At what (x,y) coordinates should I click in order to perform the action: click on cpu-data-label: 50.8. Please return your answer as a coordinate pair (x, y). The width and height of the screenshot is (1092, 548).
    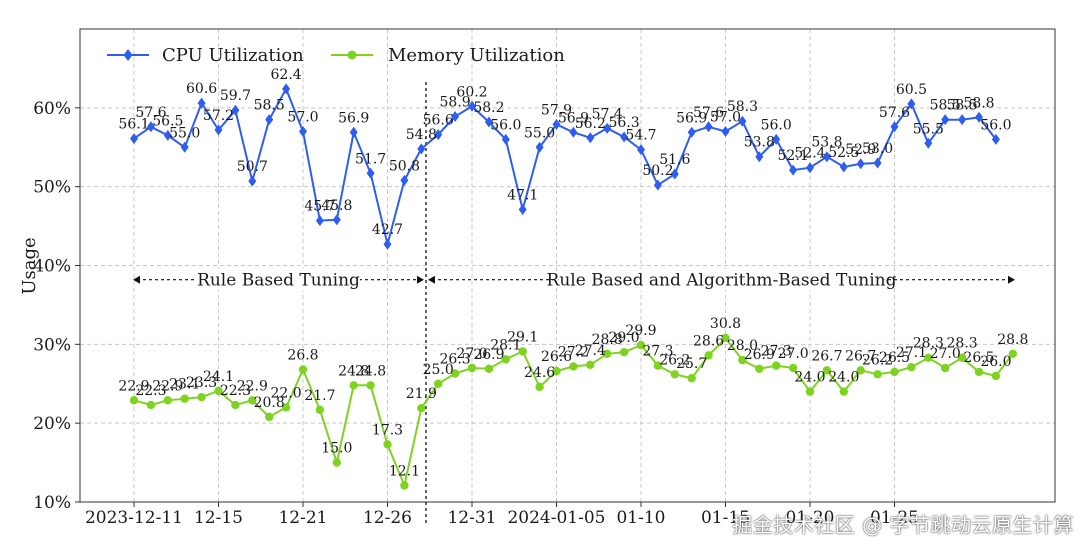
    Looking at the image, I should click on (404, 166).